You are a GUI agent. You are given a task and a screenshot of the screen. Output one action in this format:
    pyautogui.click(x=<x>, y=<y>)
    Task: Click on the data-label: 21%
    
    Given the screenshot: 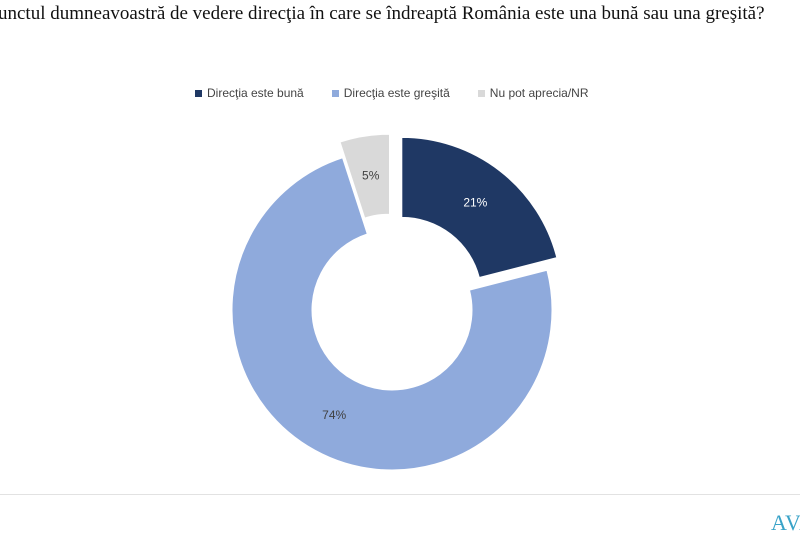 What is the action you would take?
    pyautogui.click(x=475, y=203)
    